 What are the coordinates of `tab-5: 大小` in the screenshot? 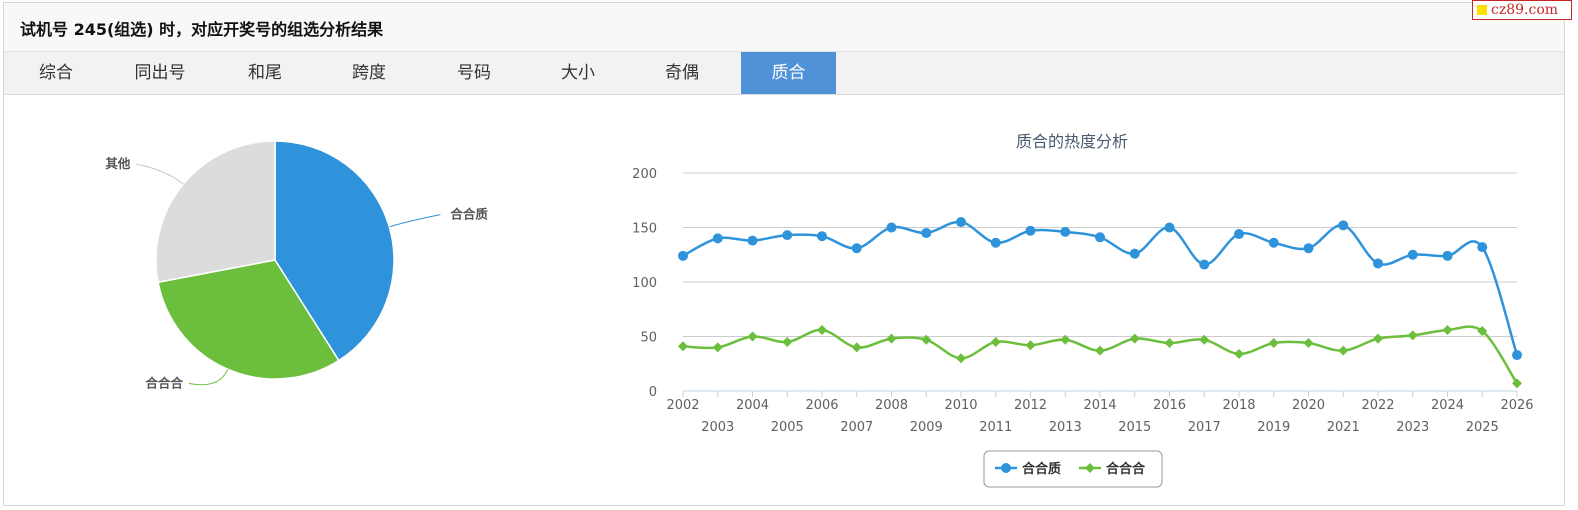 It's located at (578, 73).